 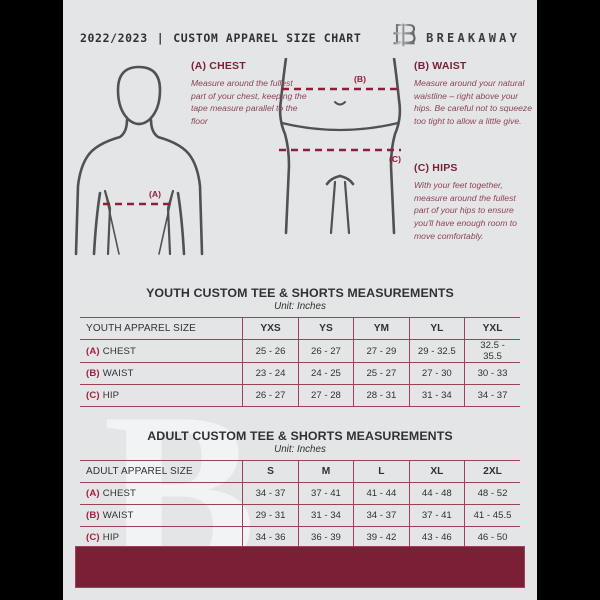 What do you see at coordinates (270, 373) in the screenshot?
I see `youth-cell-1-0: 23 - 24` at bounding box center [270, 373].